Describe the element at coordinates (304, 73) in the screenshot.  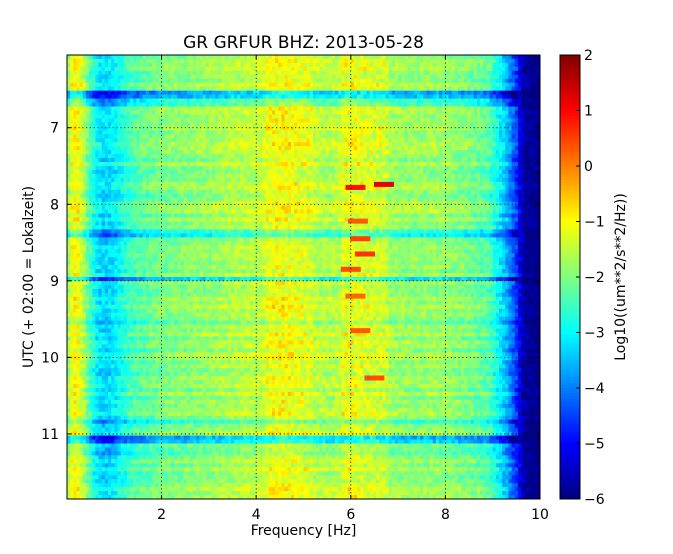
I see `heatmap-row` at that location.